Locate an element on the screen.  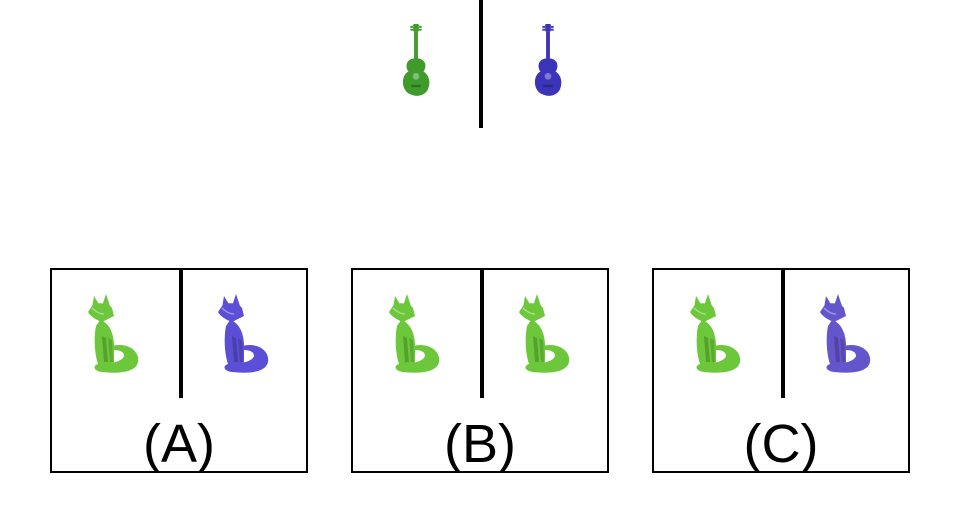
question-right-guitar is located at coordinates (548, 62).